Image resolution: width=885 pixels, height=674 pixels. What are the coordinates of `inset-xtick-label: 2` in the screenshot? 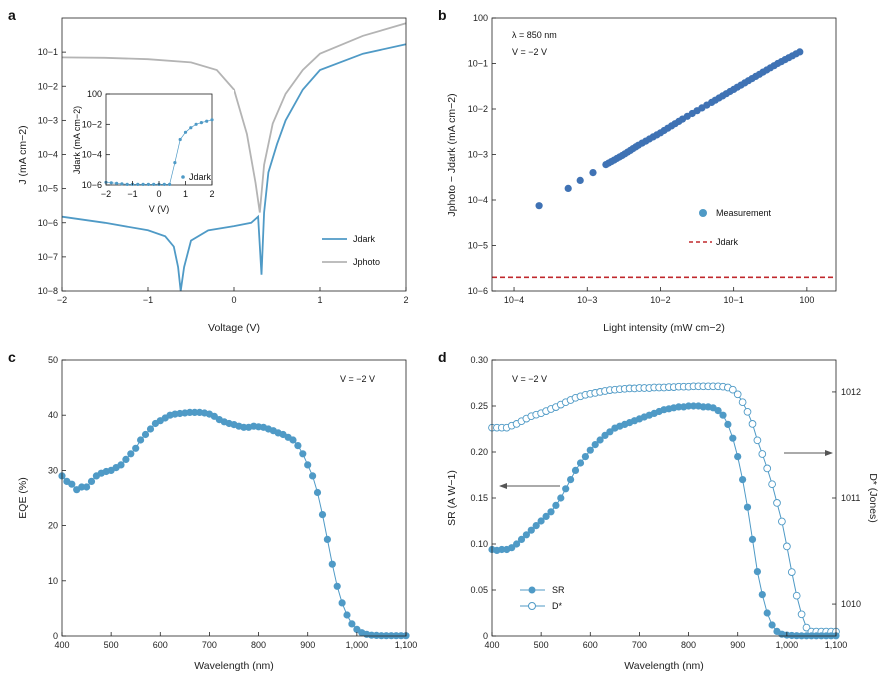 It's located at (211, 194).